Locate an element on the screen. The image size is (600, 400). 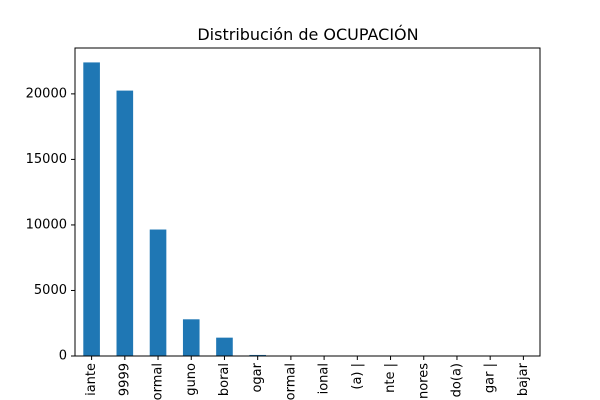
x-tick-label-3: guno is located at coordinates (191, 379).